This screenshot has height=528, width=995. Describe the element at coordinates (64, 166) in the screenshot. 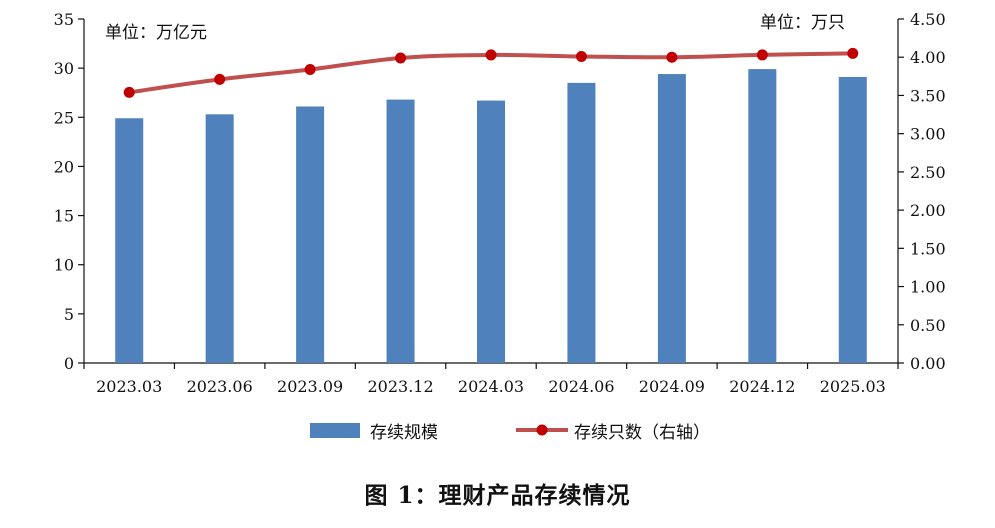

I see `left-tick-label: 20` at that location.